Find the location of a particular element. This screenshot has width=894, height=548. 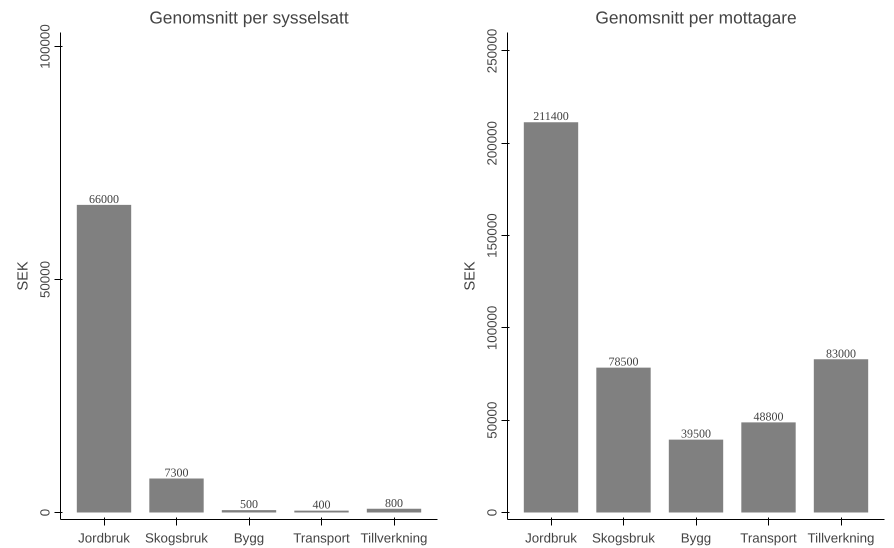

data-label: 400 is located at coordinates (321, 505).